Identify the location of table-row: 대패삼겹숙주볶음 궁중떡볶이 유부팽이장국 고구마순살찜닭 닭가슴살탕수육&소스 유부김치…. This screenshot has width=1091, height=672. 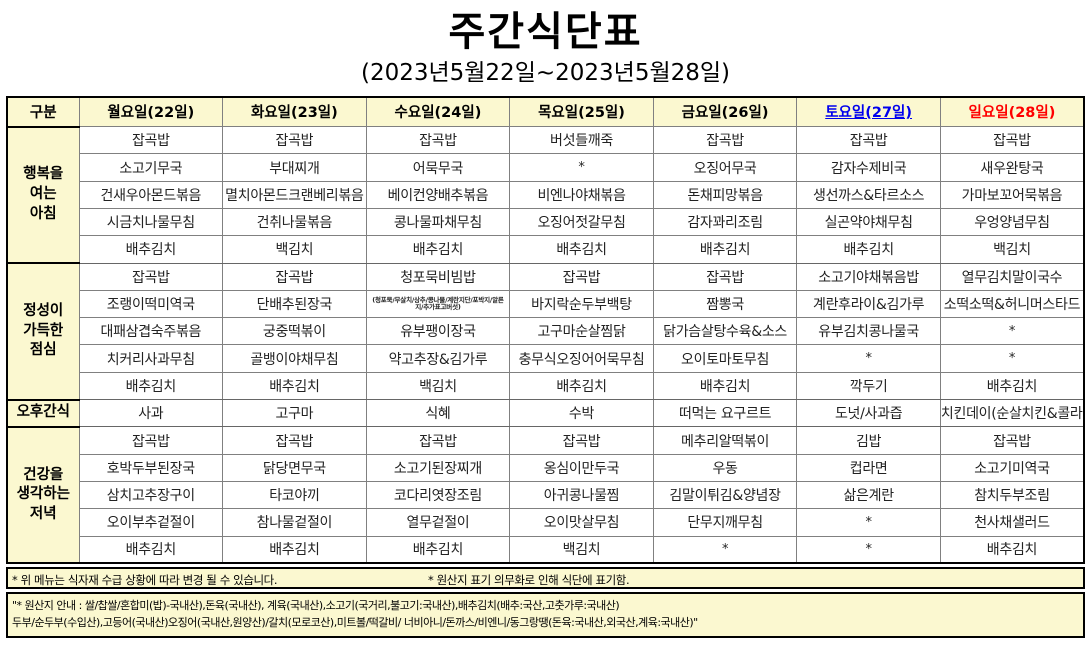
(546, 331).